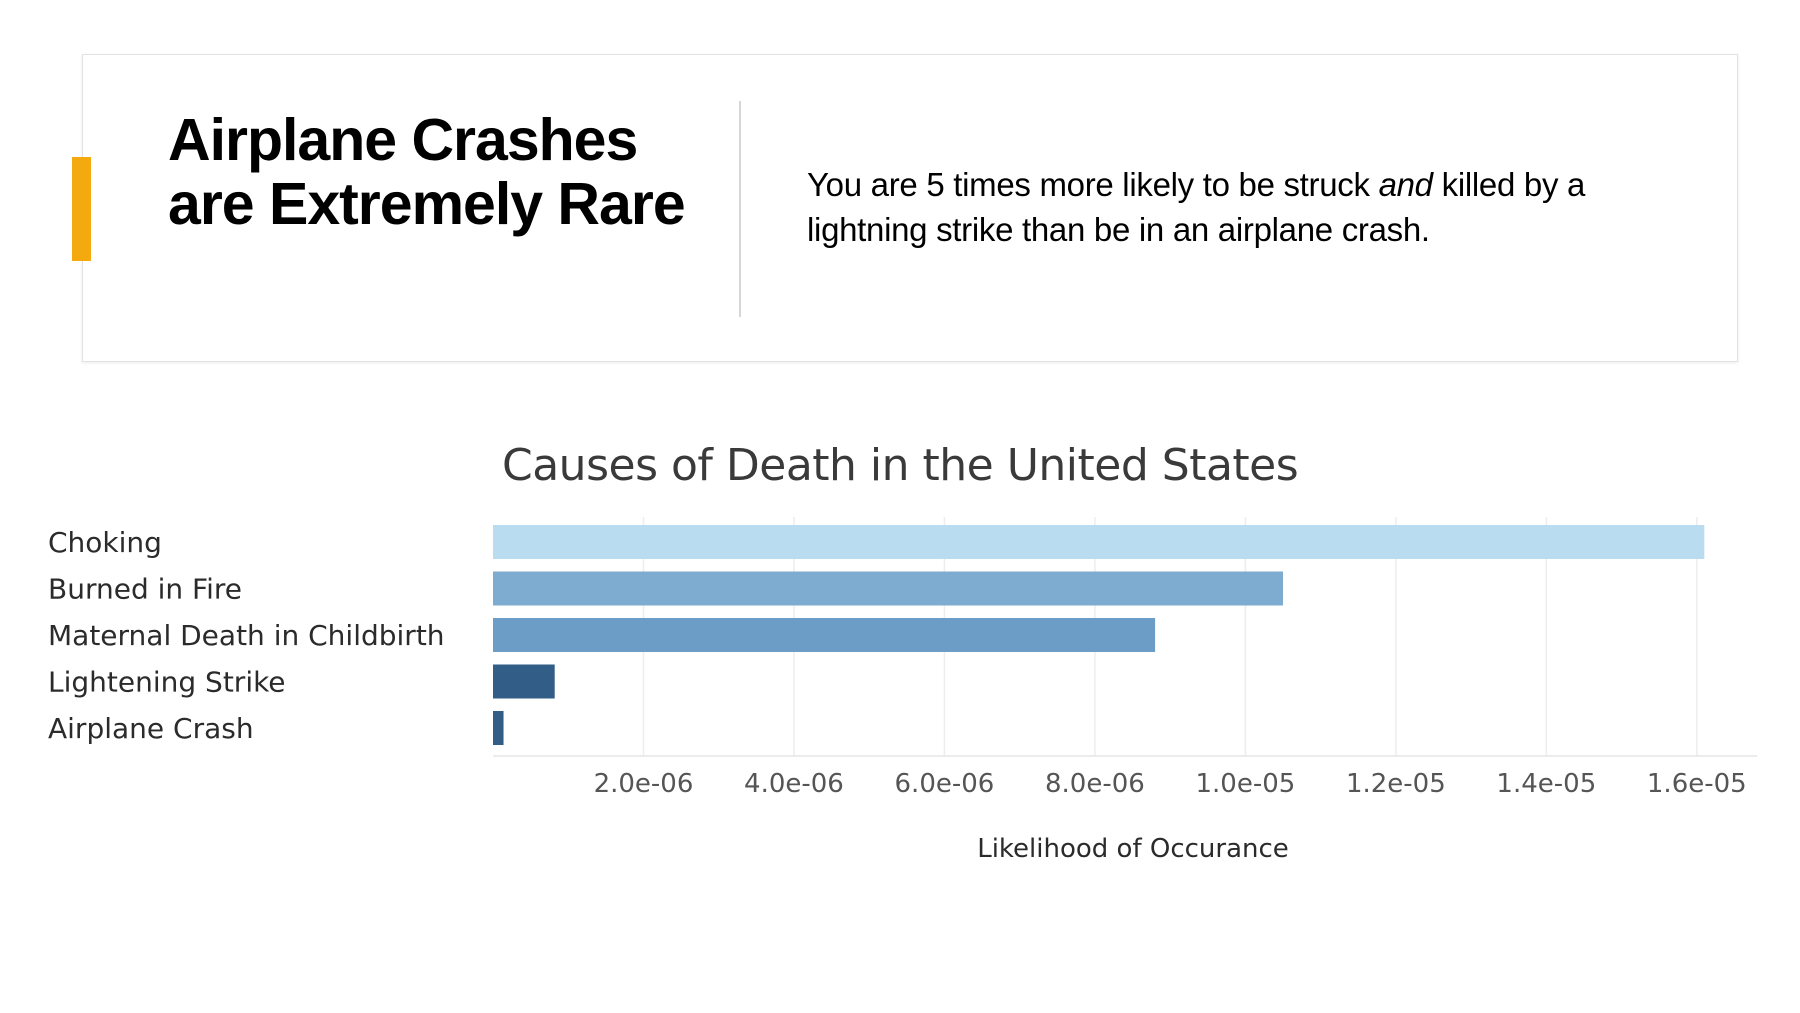 This screenshot has width=1800, height=1013. Describe the element at coordinates (1546, 784) in the screenshot. I see `x-tick-label: 1.4e-05` at that location.